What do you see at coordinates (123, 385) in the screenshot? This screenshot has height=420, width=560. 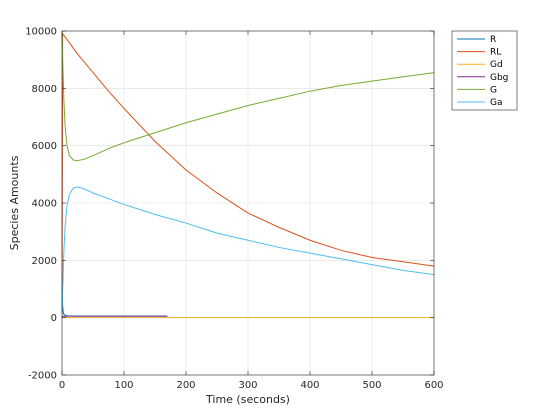 I see `x-tick-label: 100` at bounding box center [123, 385].